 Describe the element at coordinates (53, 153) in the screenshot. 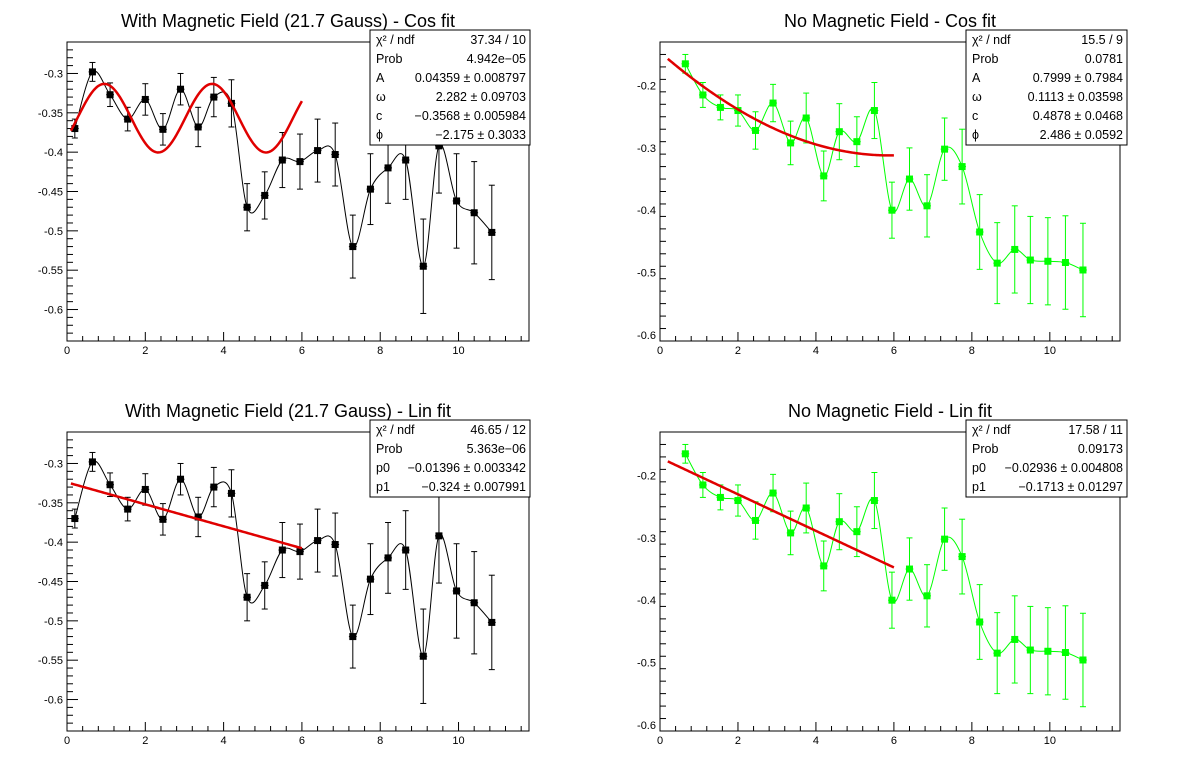

I see `y-tick-label: -0.4` at that location.